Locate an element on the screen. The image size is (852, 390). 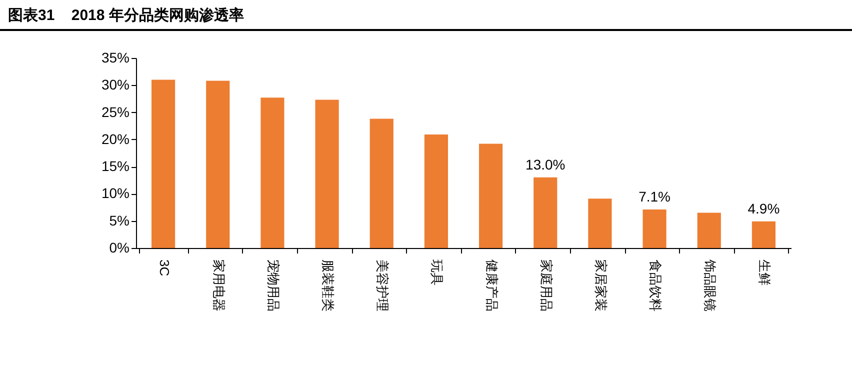
x-tick-label: 饰品眼镜 is located at coordinates (710, 285).